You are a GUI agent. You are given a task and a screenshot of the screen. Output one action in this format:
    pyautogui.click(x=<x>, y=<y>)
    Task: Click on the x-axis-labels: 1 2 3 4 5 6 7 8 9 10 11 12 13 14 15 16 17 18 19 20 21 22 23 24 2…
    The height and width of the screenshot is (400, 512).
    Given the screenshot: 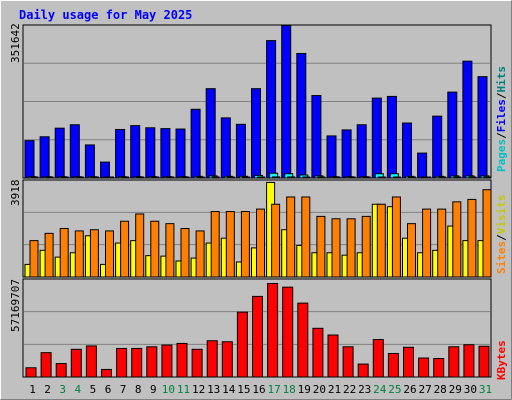 What is the action you would take?
    pyautogui.click(x=260, y=389)
    